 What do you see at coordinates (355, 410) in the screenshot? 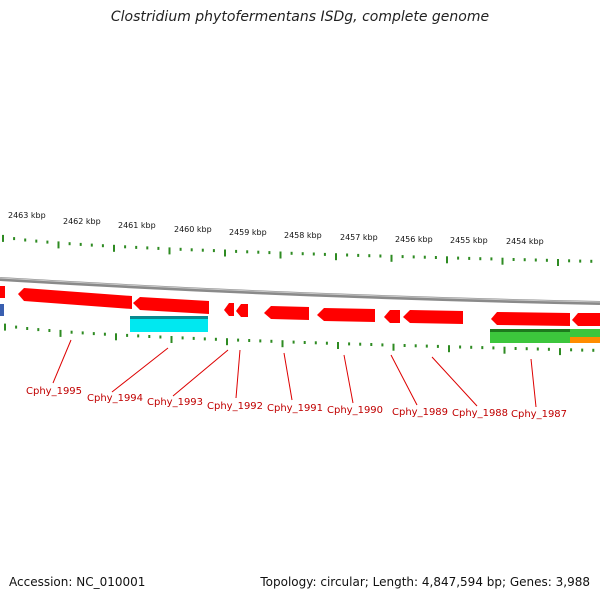
I see `gene-label: Cphy_1990` at bounding box center [355, 410].